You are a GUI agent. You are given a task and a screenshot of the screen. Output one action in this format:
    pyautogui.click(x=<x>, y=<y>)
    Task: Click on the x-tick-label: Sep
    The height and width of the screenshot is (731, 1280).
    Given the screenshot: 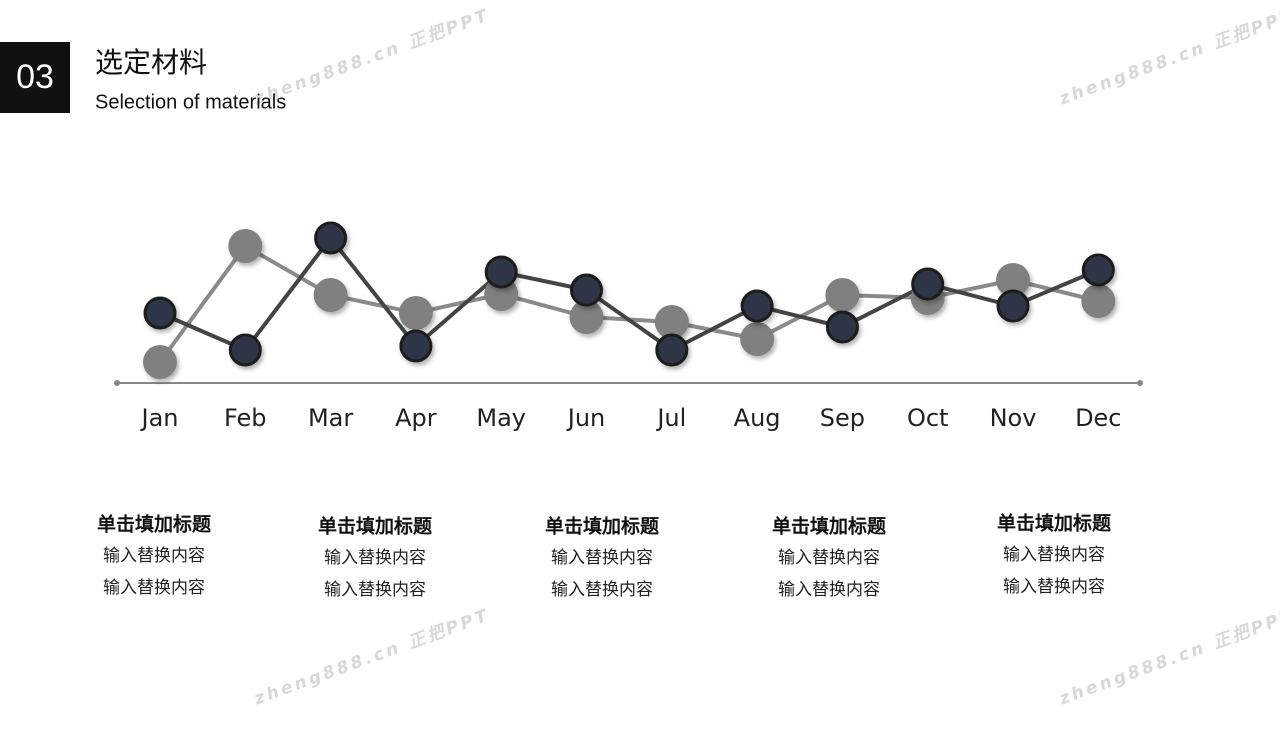 What is the action you would take?
    pyautogui.click(x=842, y=418)
    